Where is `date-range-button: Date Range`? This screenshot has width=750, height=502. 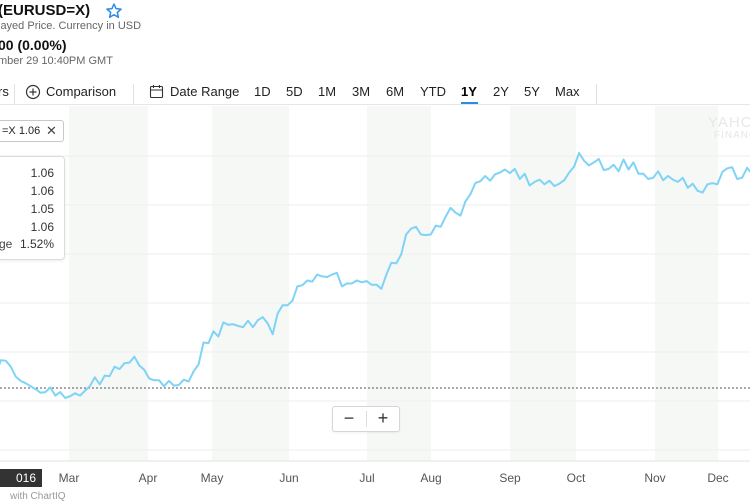
date-range-button: Date Range is located at coordinates (205, 91).